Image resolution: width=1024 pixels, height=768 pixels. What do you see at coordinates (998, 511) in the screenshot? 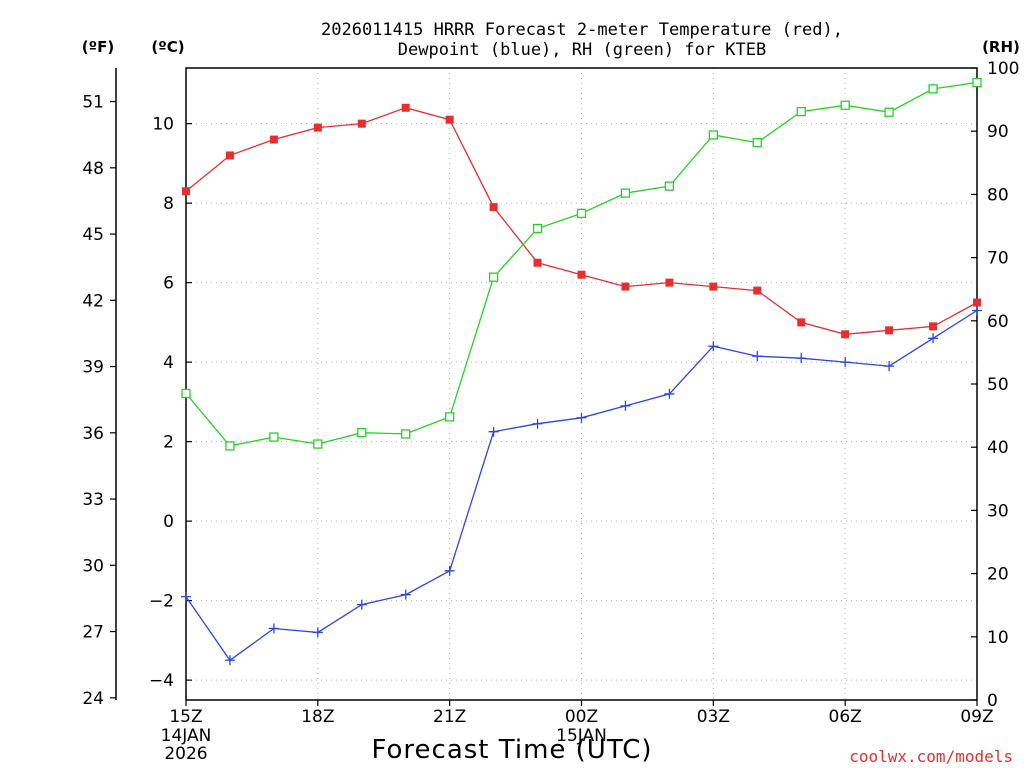
I see `rh-tick-label: 30` at bounding box center [998, 511].